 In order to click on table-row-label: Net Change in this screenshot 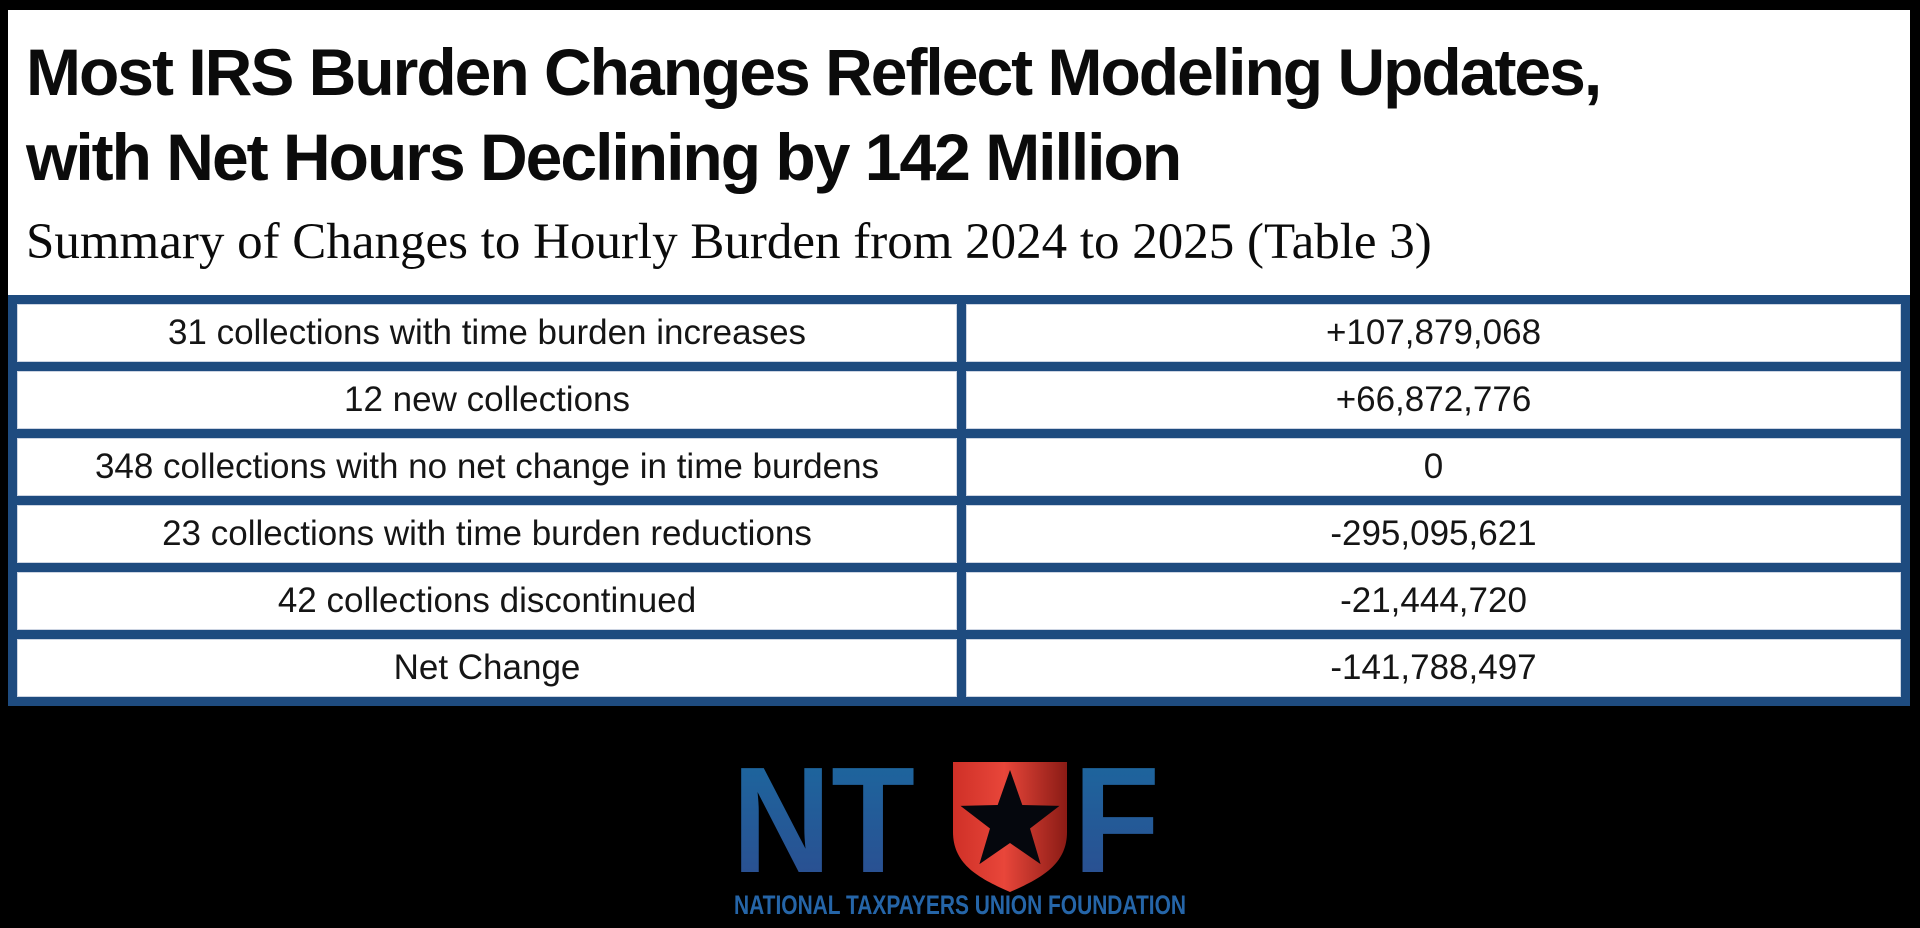, I will do `click(487, 668)`.